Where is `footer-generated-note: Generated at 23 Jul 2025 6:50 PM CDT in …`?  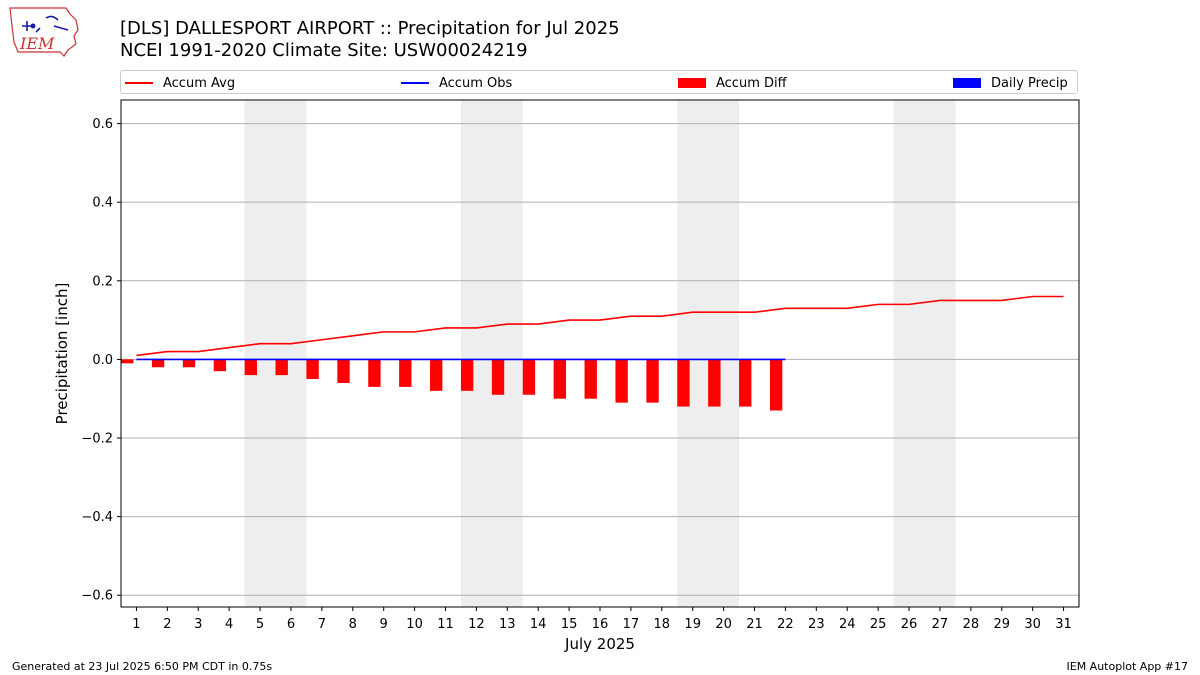 footer-generated-note: Generated at 23 Jul 2025 6:50 PM CDT in … is located at coordinates (142, 666).